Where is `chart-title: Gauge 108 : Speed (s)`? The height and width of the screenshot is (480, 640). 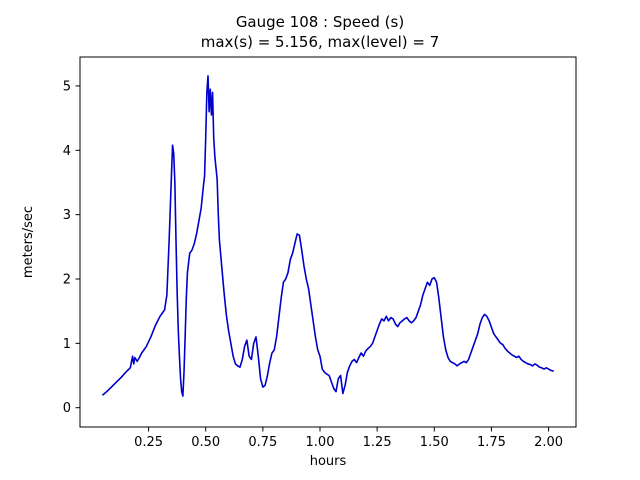 chart-title: Gauge 108 : Speed (s) is located at coordinates (320, 22).